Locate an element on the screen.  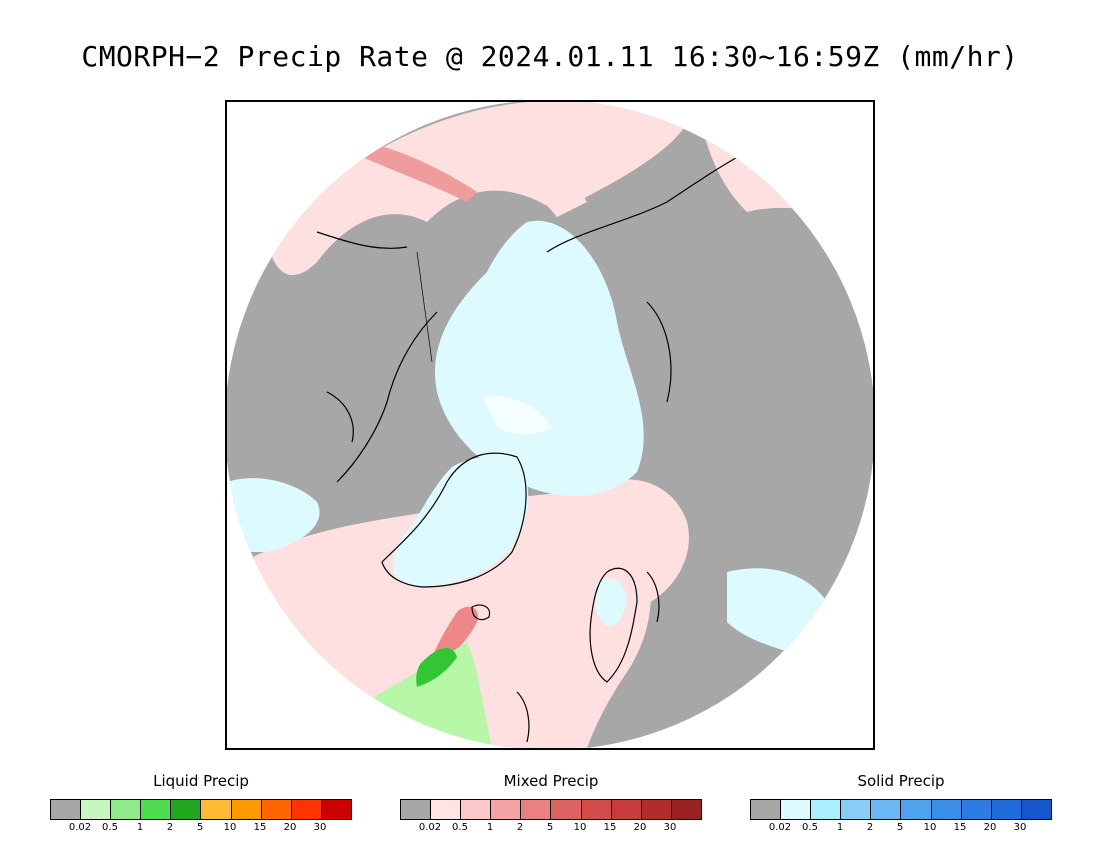
legend-title: Liquid Precip is located at coordinates (201, 781).